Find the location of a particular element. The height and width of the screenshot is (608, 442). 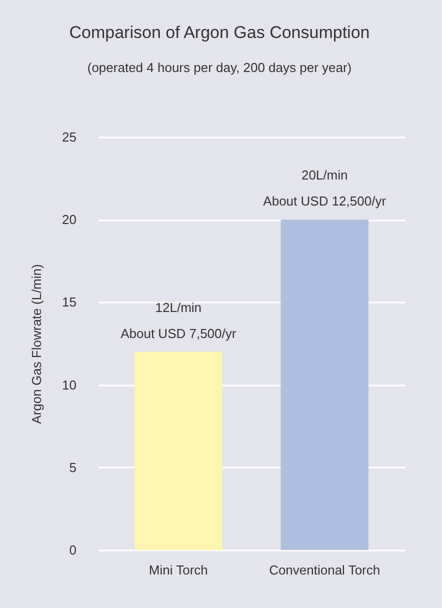

y-tick-label: 25 is located at coordinates (69, 137).